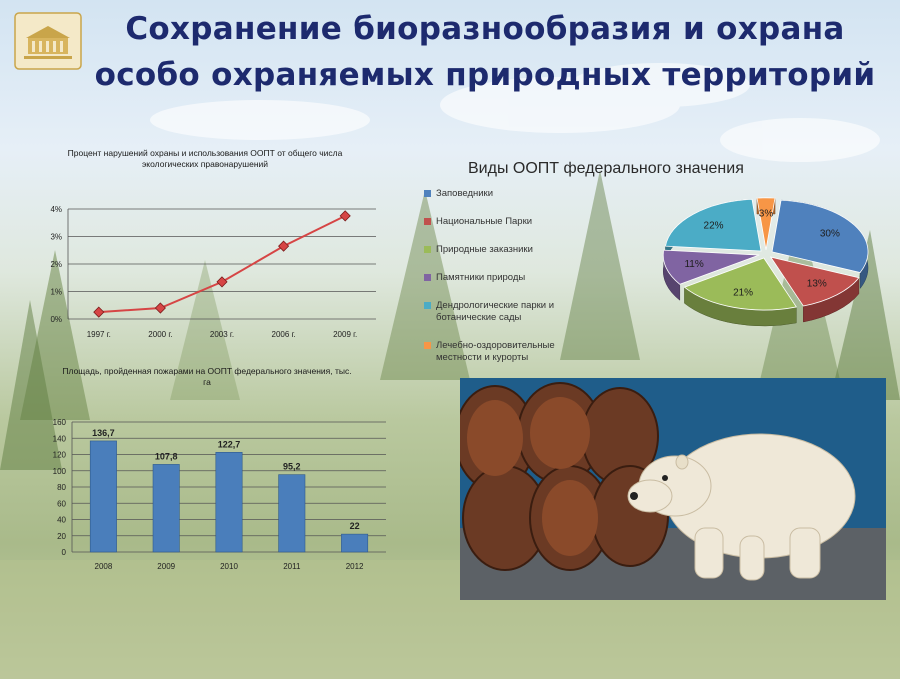  Describe the element at coordinates (166, 566) in the screenshot. I see `x-tick-label: 2009` at that location.